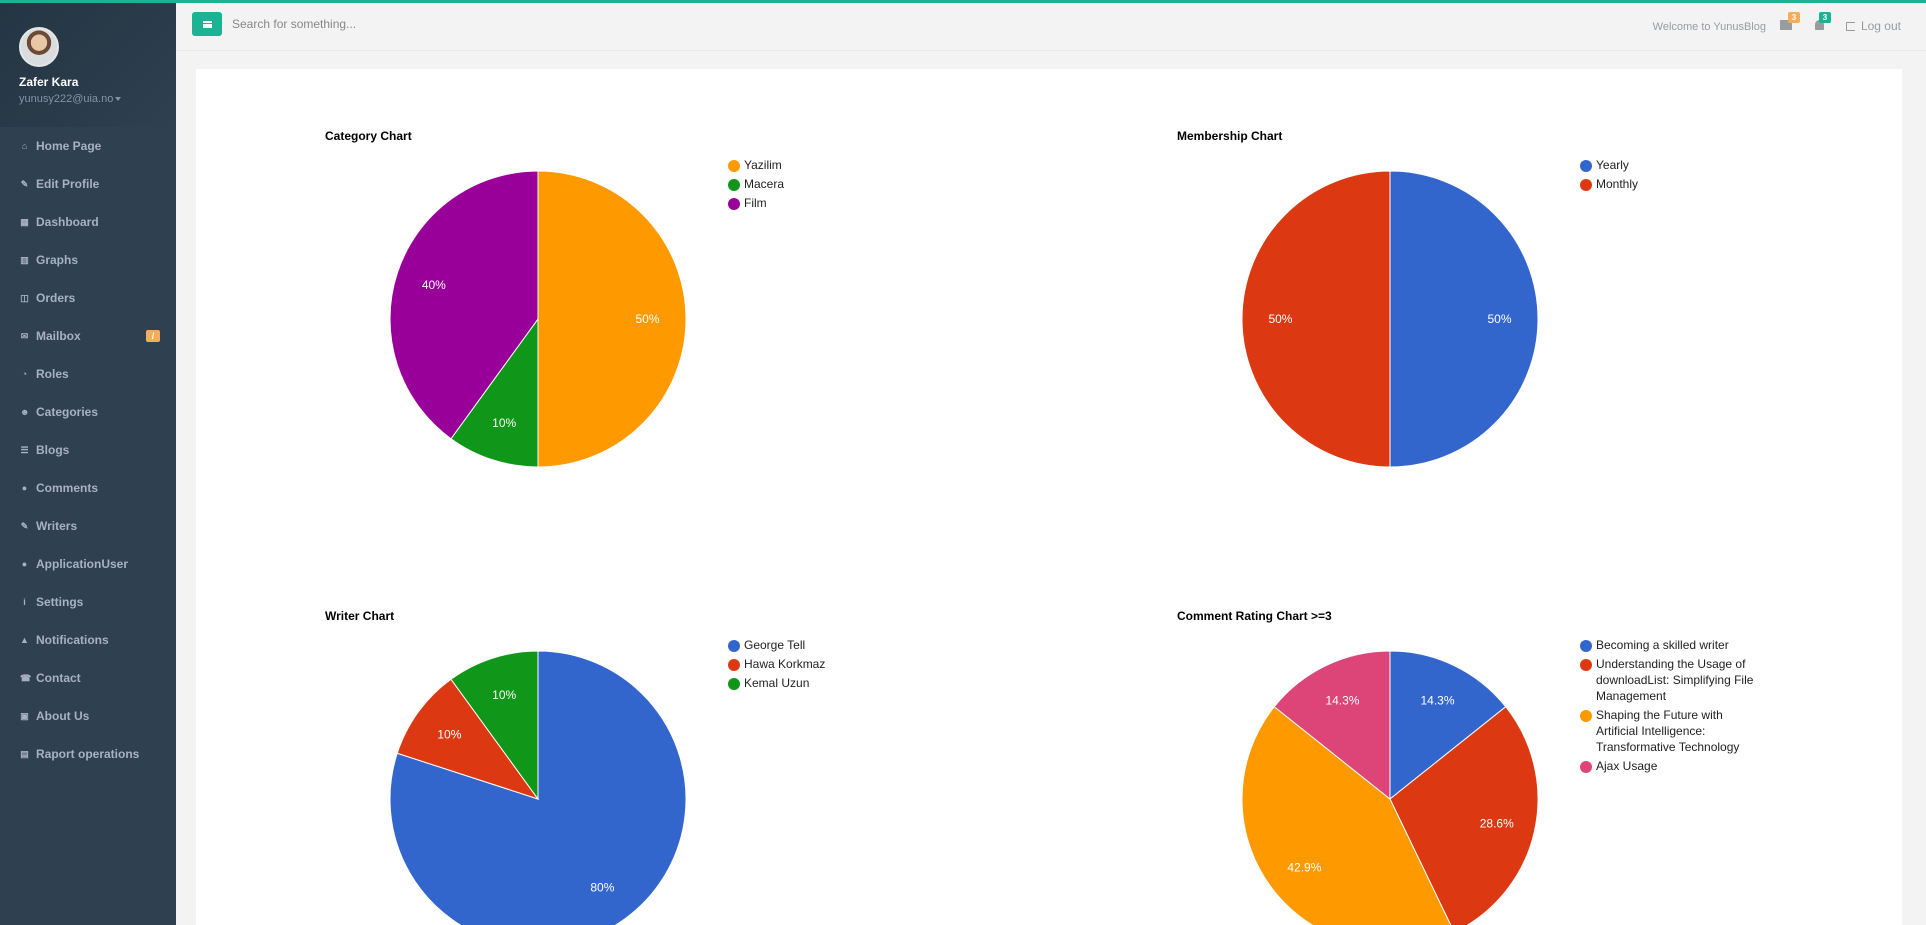 The image size is (1926, 925). I want to click on sidebar-item-mailbox: ✉ Mailbox /, so click(88, 336).